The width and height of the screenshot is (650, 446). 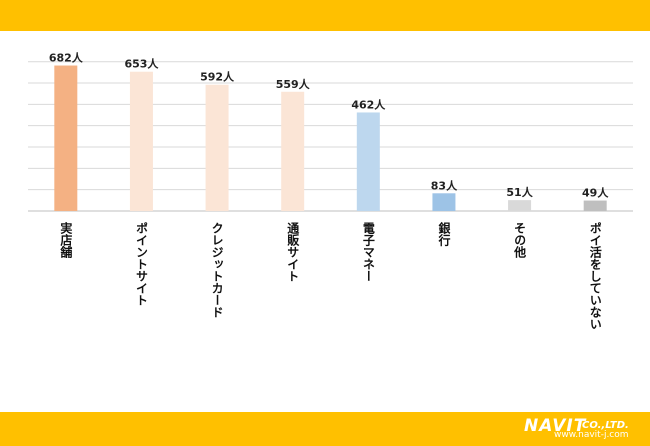 What do you see at coordinates (519, 240) in the screenshot?
I see `category-label: その他` at bounding box center [519, 240].